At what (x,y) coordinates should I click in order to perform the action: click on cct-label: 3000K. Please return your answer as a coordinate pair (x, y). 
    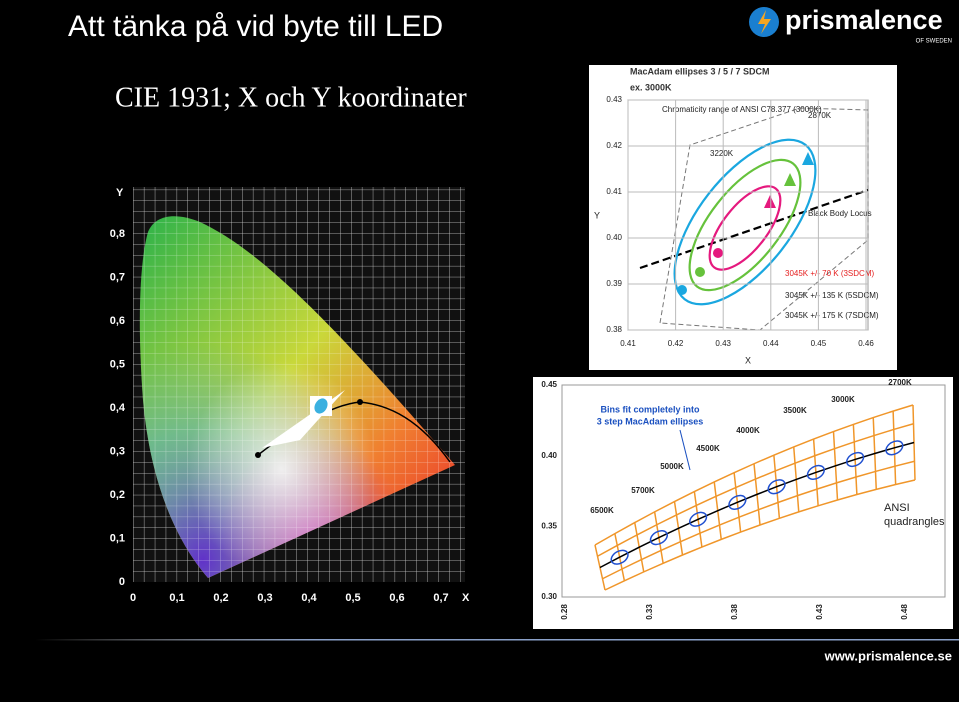
    Looking at the image, I should click on (843, 399).